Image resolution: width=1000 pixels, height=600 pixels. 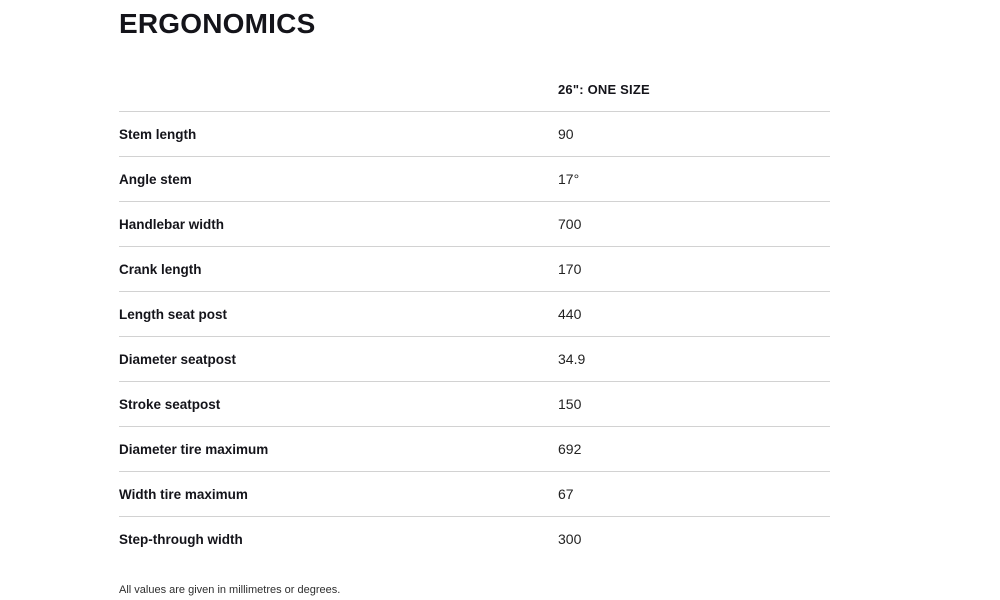 I want to click on spec-label: Diameter seatpost, so click(x=178, y=359).